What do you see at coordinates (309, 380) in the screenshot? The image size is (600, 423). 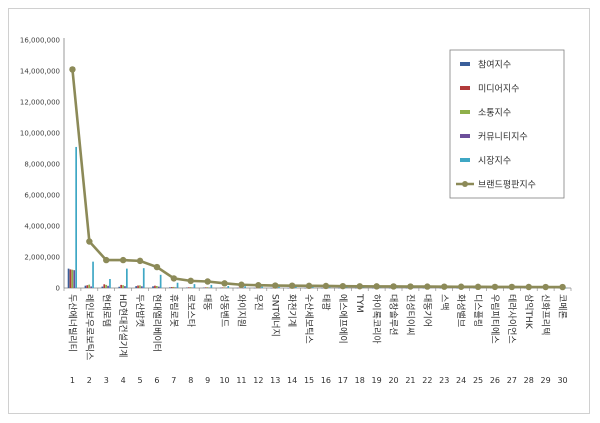 I see `x-index-label: 15` at bounding box center [309, 380].